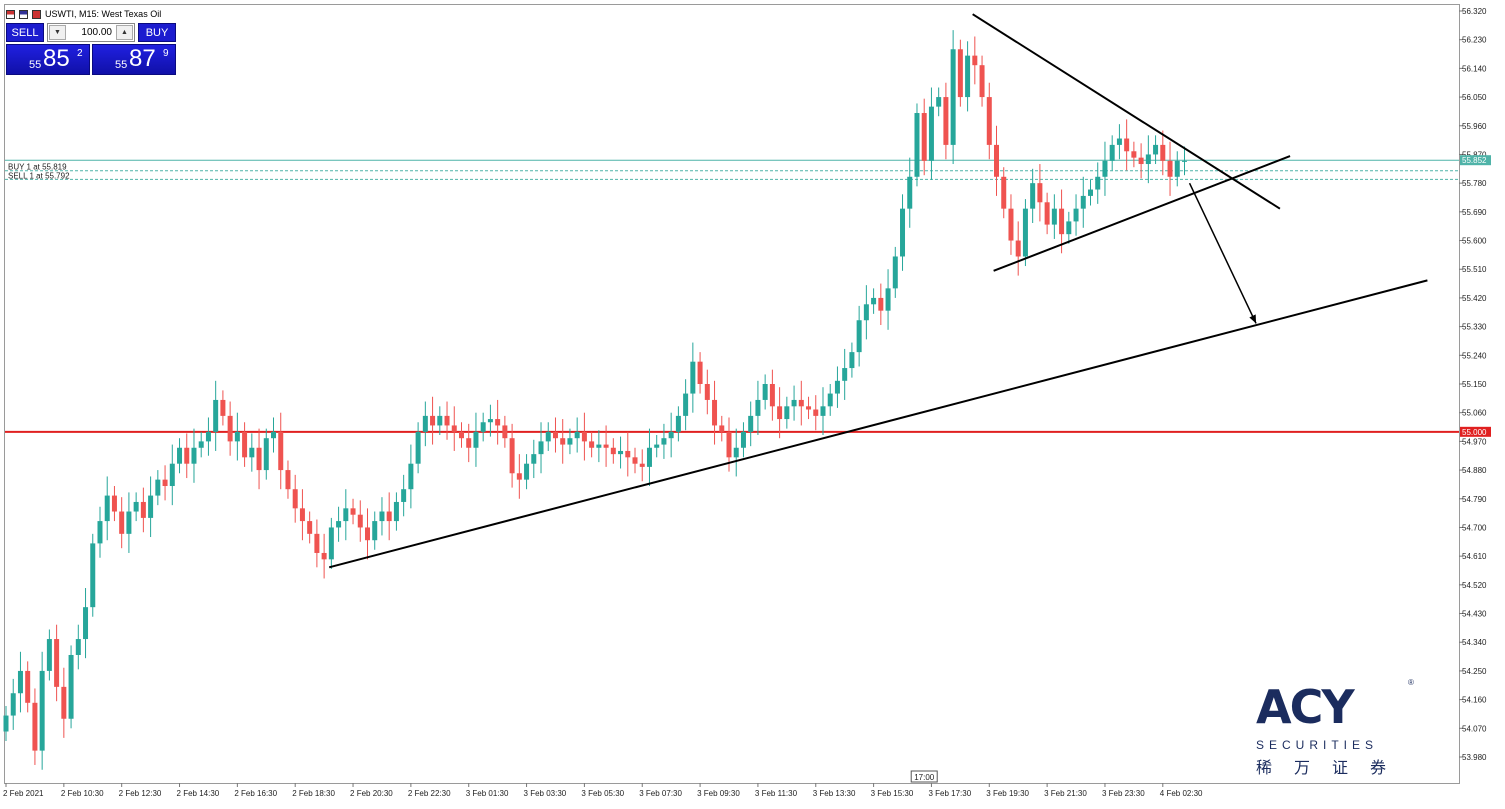 The width and height of the screenshot is (1505, 809). What do you see at coordinates (25, 32) in the screenshot?
I see `sell-button: SELL` at bounding box center [25, 32].